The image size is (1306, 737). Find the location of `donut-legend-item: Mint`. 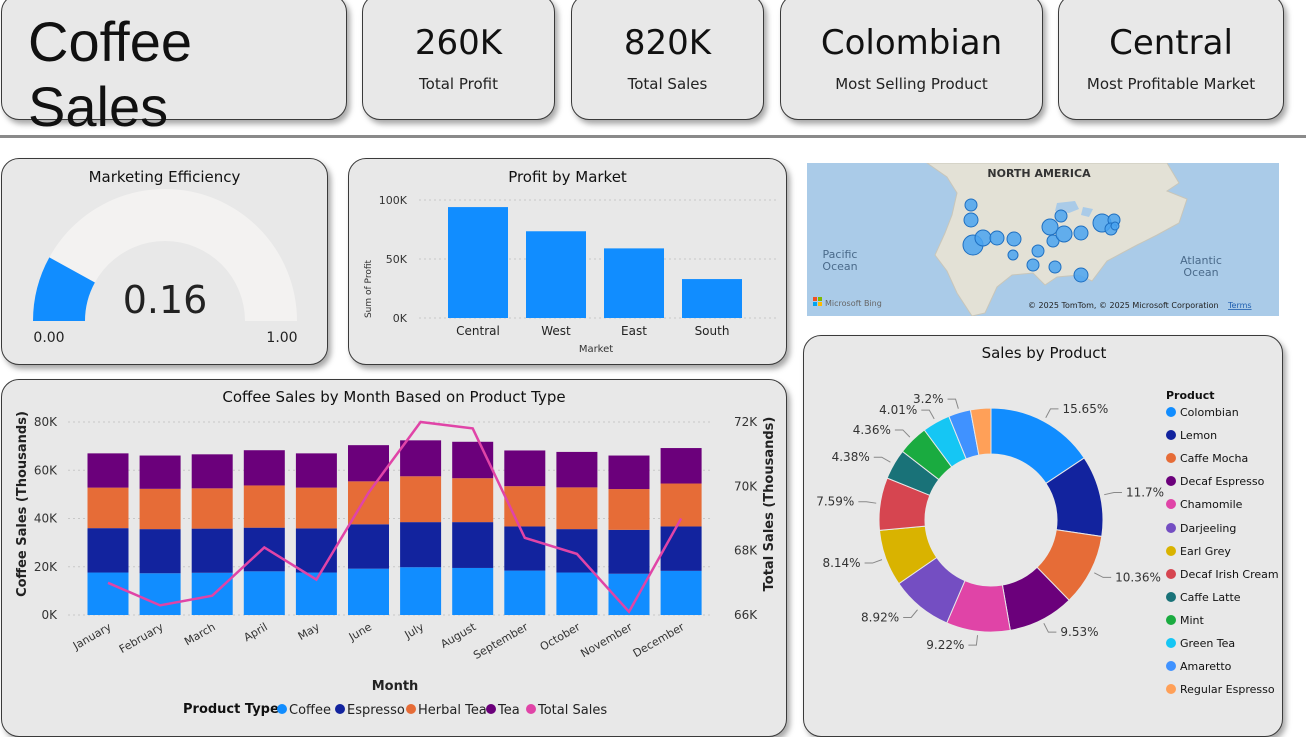

donut-legend-item: Mint is located at coordinates (1185, 620).